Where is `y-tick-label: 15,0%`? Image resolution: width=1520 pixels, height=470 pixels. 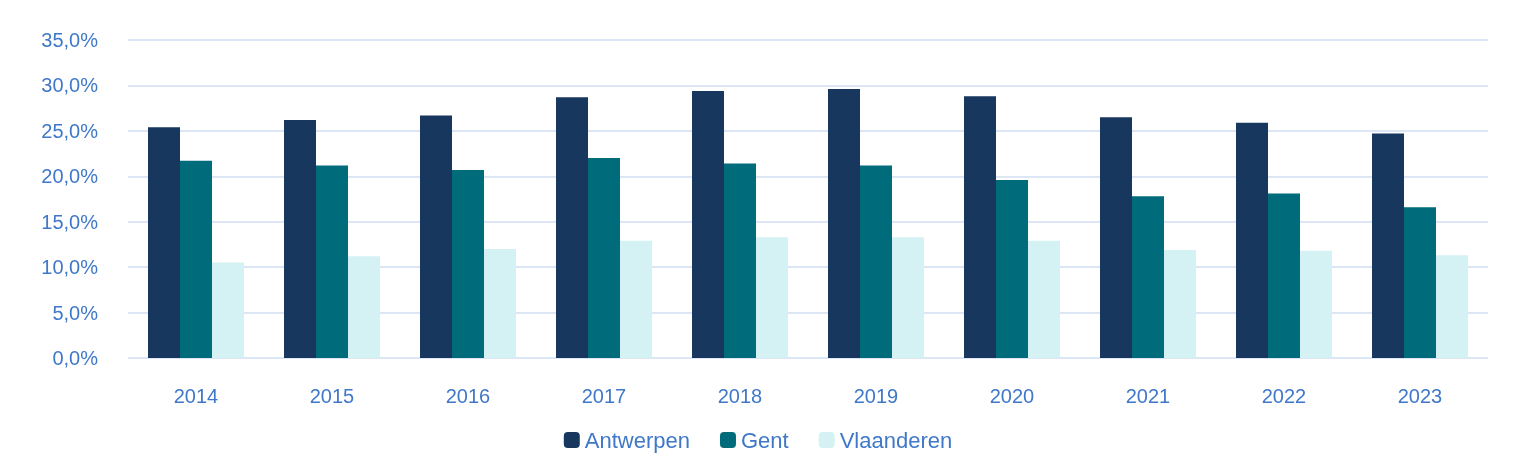 y-tick-label: 15,0% is located at coordinates (70, 221).